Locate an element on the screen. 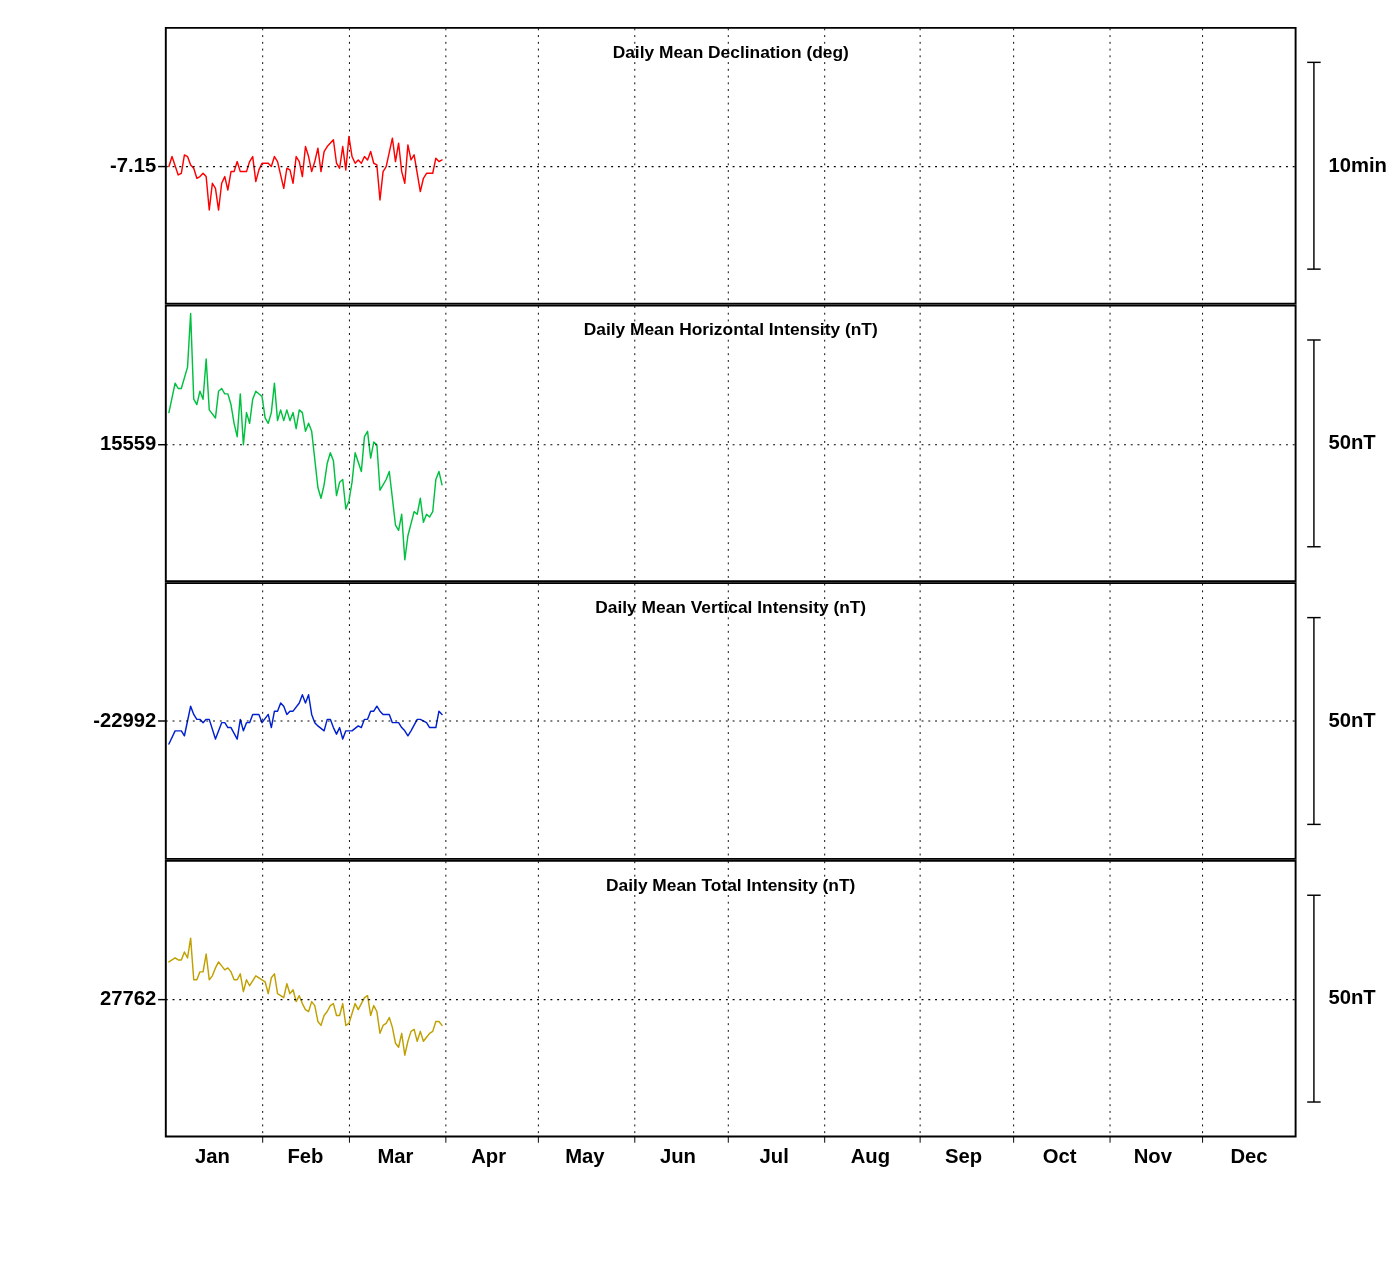 The height and width of the screenshot is (1261, 1392). x-tick-label: Oct is located at coordinates (1059, 1155).